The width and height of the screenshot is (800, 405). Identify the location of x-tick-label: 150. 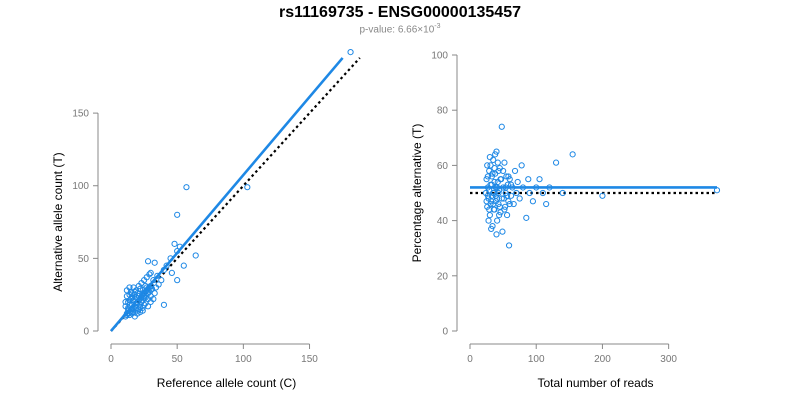
(309, 359).